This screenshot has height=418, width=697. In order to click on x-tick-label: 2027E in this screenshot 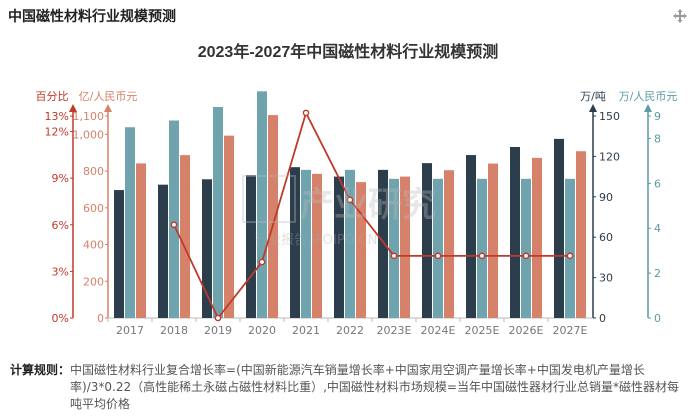, I will do `click(570, 330)`.